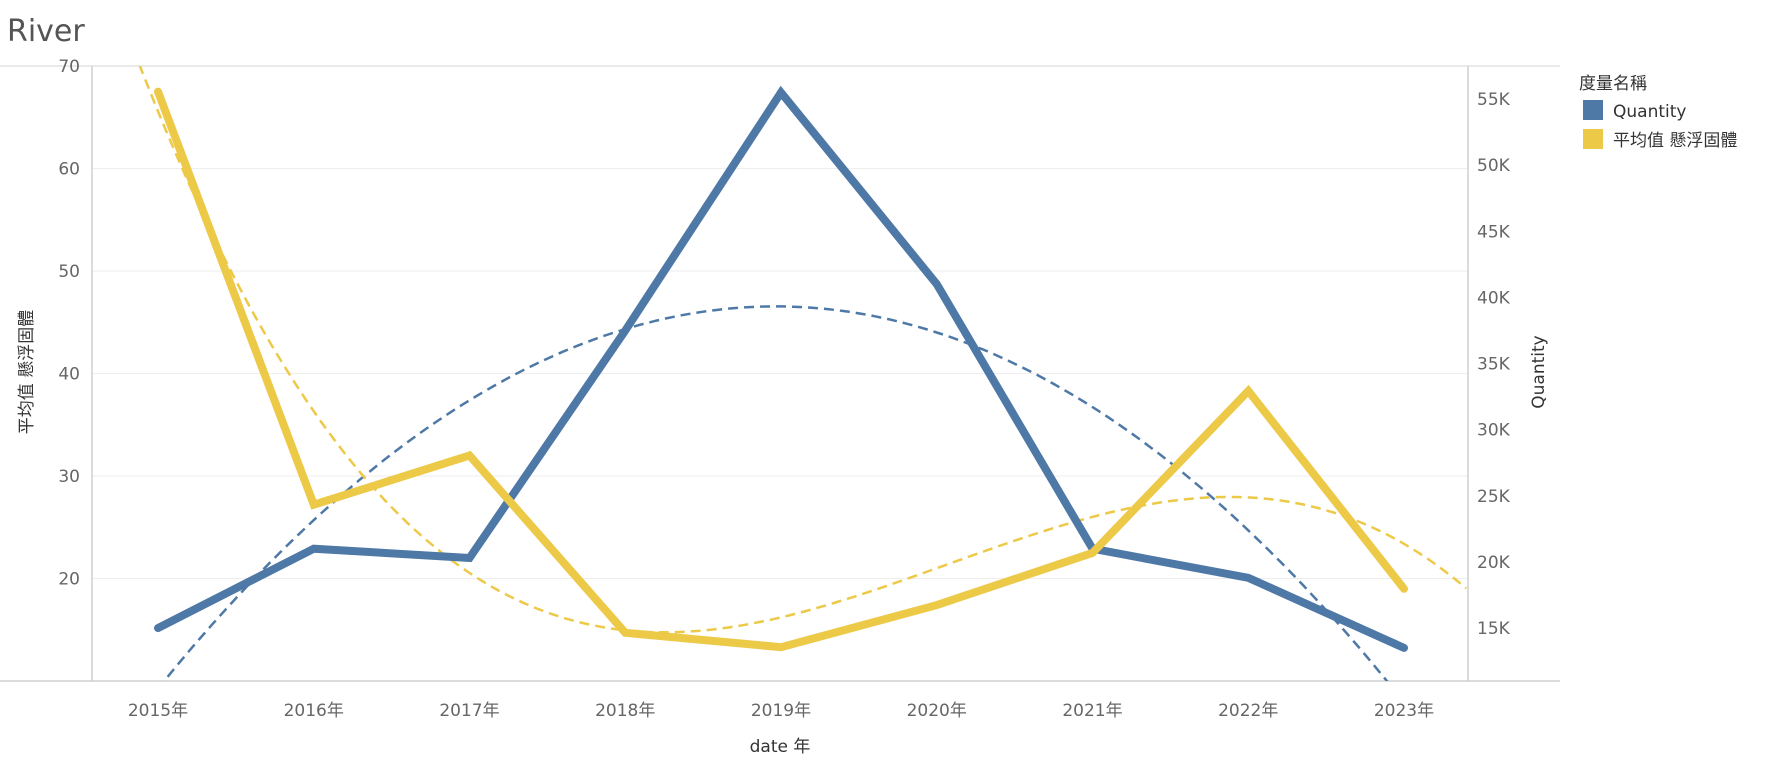 This screenshot has width=1778, height=765. What do you see at coordinates (1593, 110) in the screenshot?
I see `legend-swatch-quantity` at bounding box center [1593, 110].